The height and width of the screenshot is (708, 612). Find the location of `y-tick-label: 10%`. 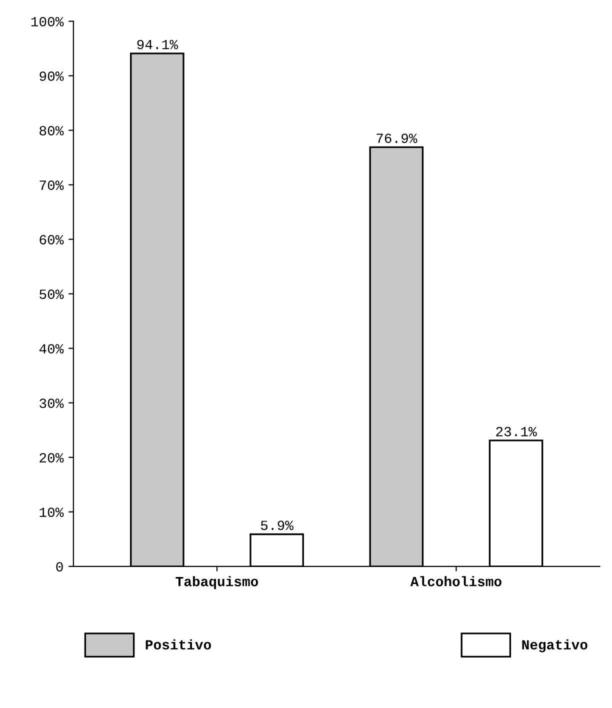

y-tick-label: 10% is located at coordinates (52, 513).